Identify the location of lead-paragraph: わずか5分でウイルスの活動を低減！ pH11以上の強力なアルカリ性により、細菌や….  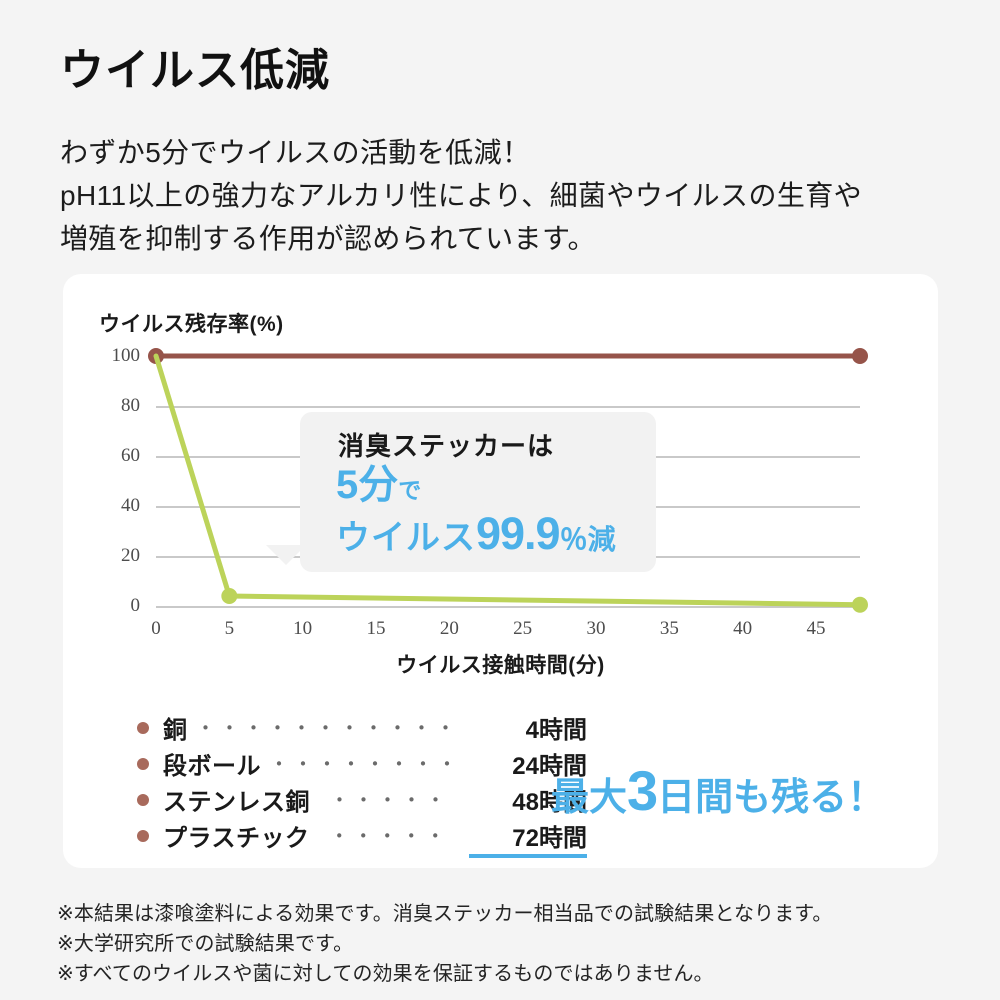
(461, 195).